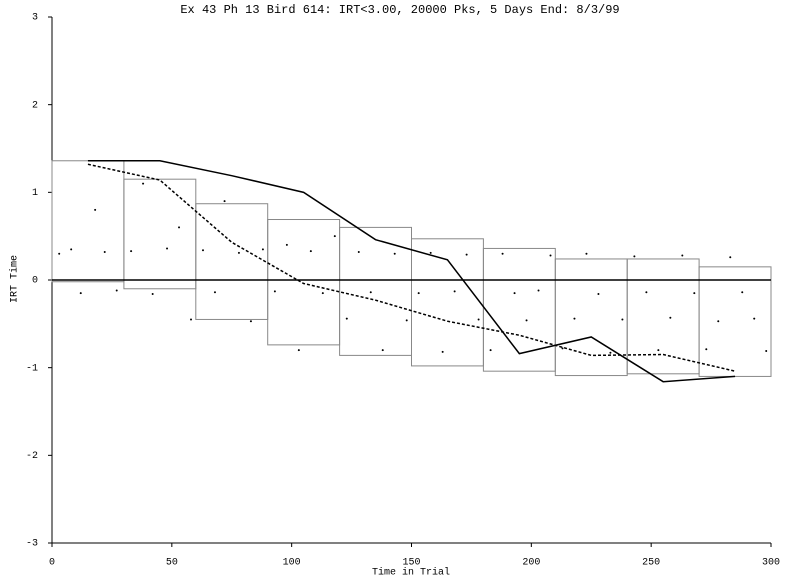 The width and height of the screenshot is (786, 584). What do you see at coordinates (35, 281) in the screenshot?
I see `y-tick-label: 0` at bounding box center [35, 281].